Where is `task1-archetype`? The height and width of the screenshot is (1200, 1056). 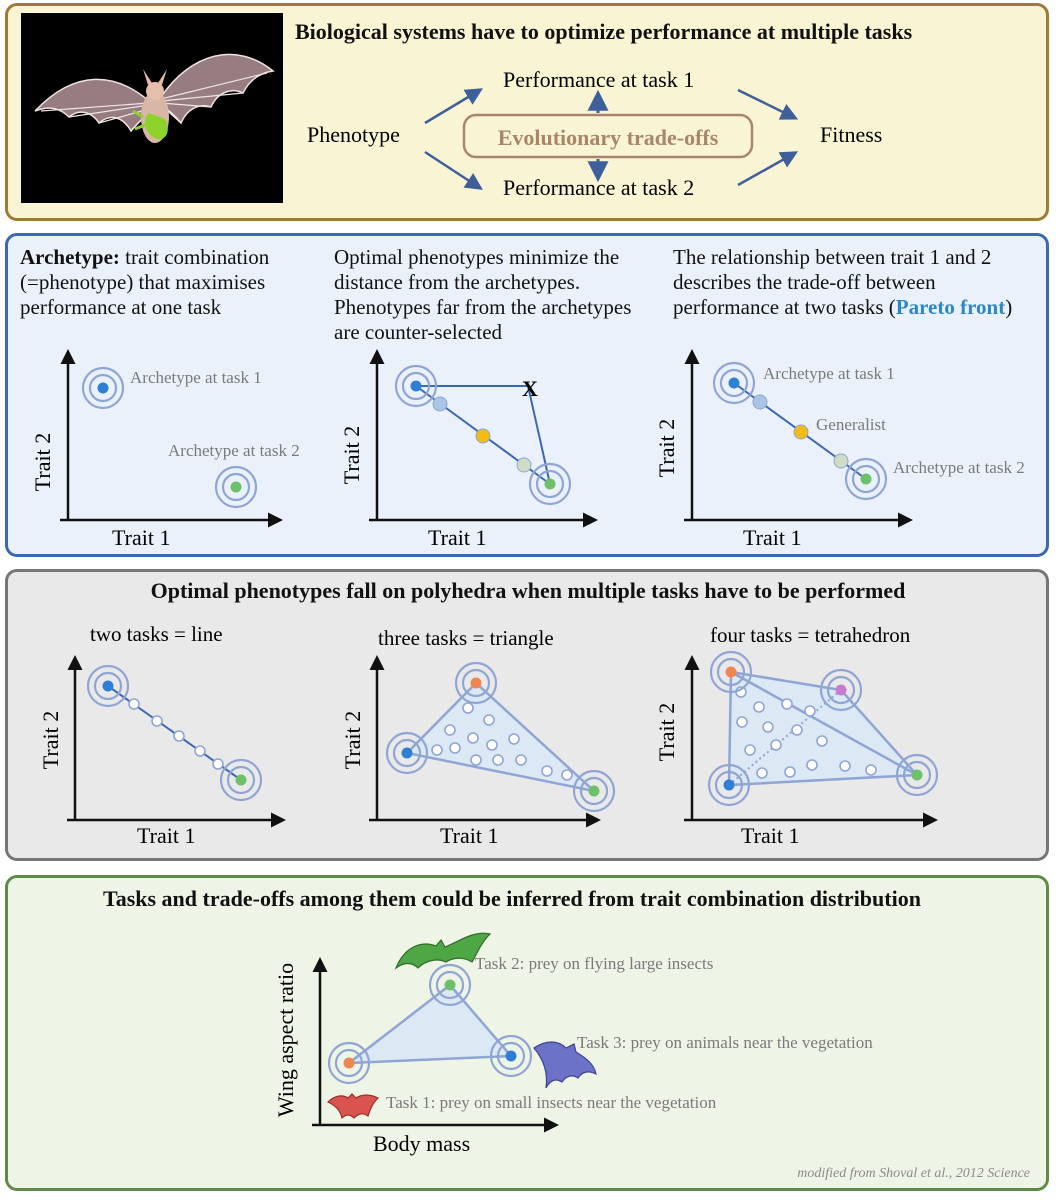 task1-archetype is located at coordinates (349, 1063).